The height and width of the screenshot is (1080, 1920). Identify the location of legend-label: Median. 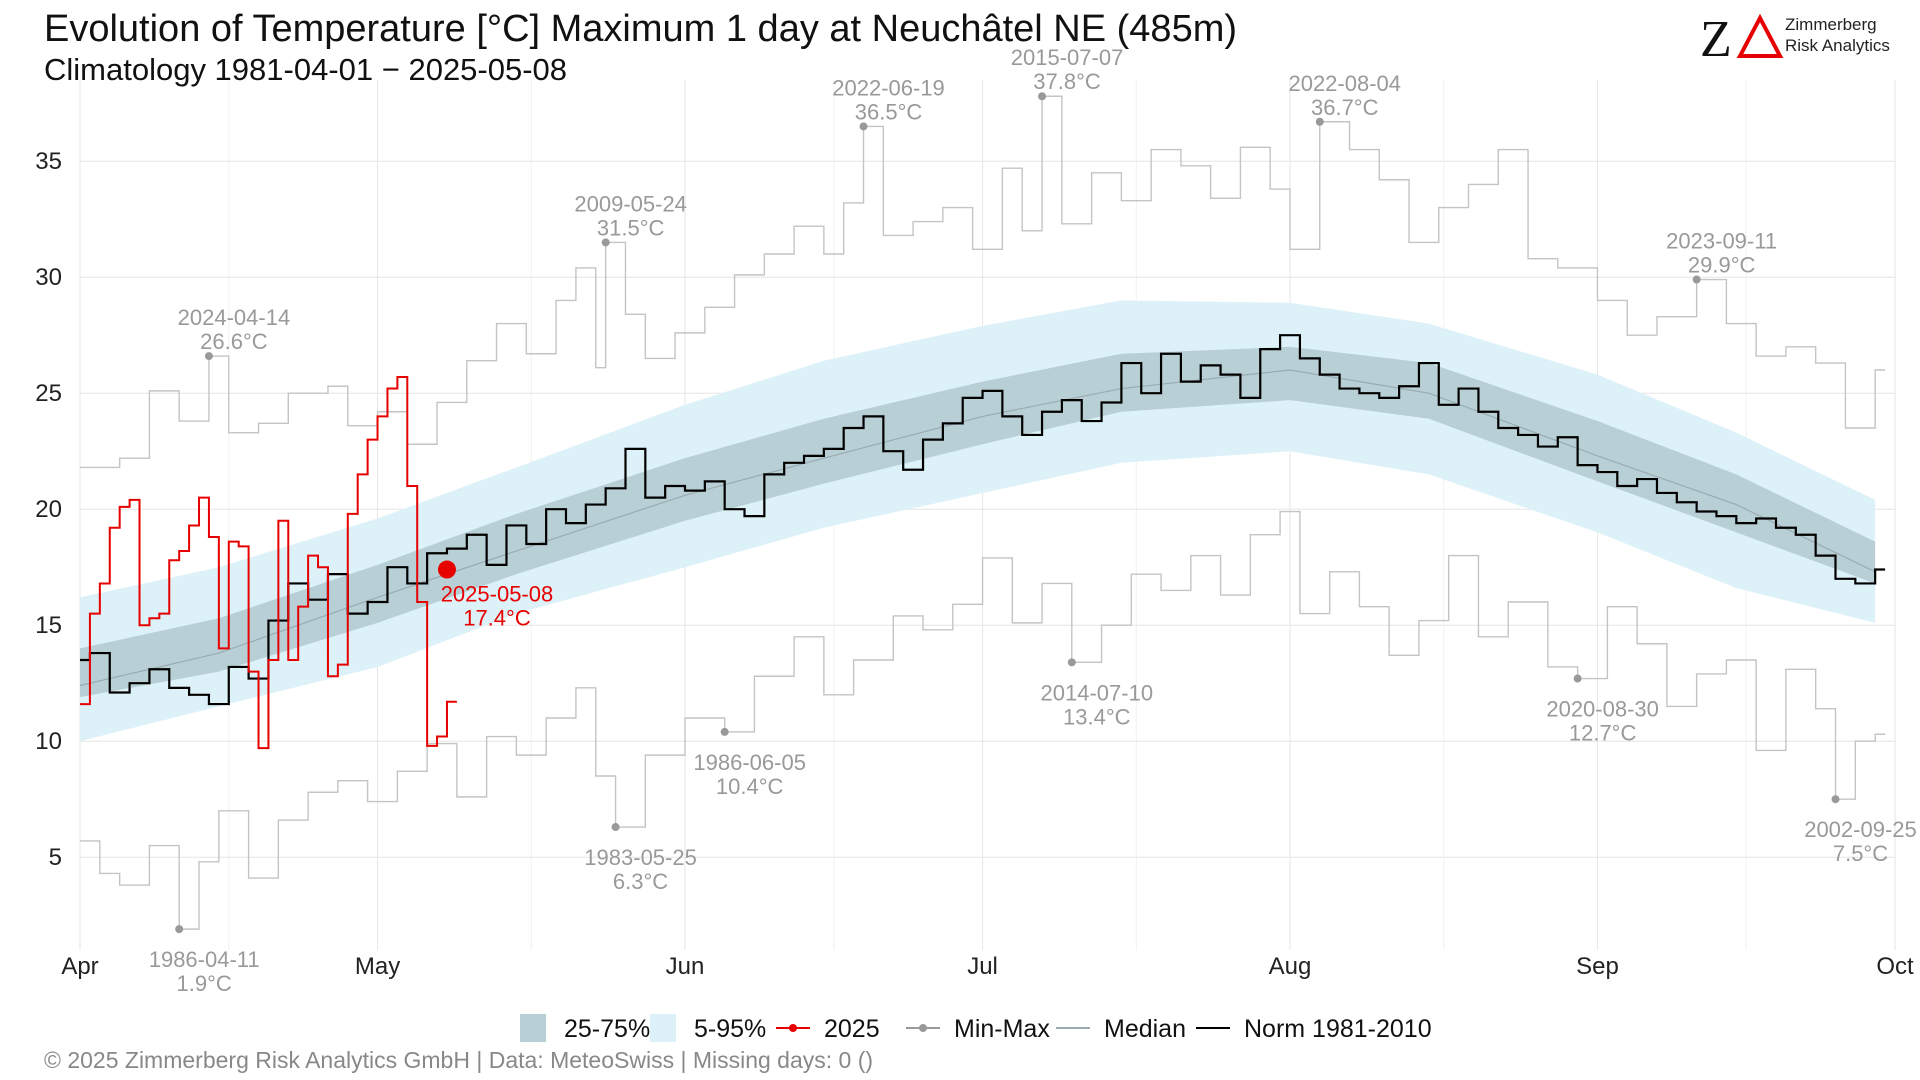
(1145, 1029).